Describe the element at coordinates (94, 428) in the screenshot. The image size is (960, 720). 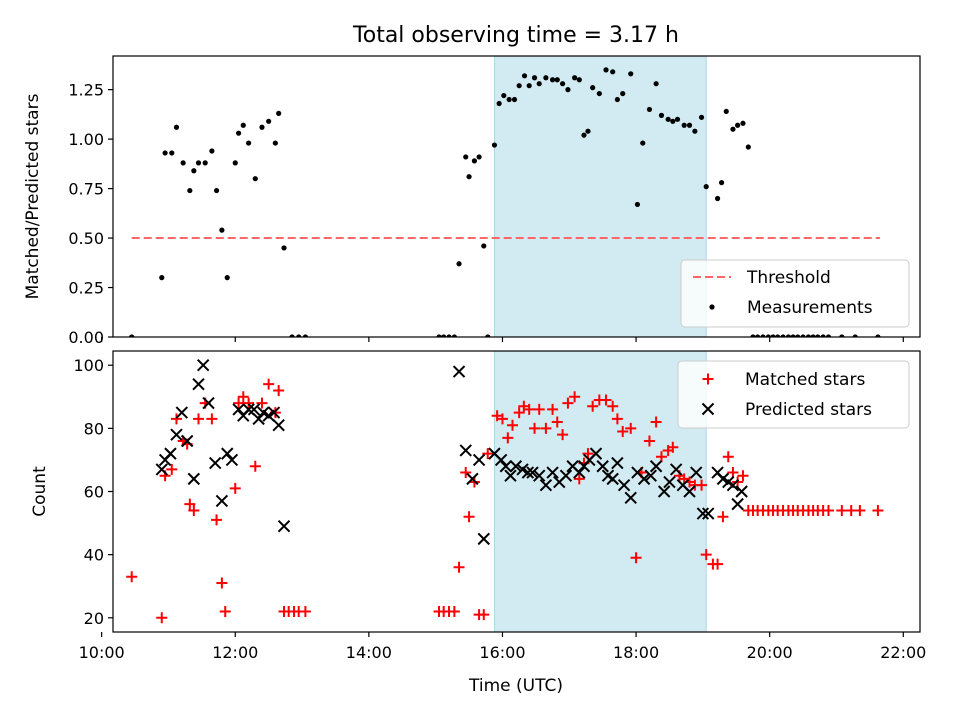
I see `y-tick-label: 80` at that location.